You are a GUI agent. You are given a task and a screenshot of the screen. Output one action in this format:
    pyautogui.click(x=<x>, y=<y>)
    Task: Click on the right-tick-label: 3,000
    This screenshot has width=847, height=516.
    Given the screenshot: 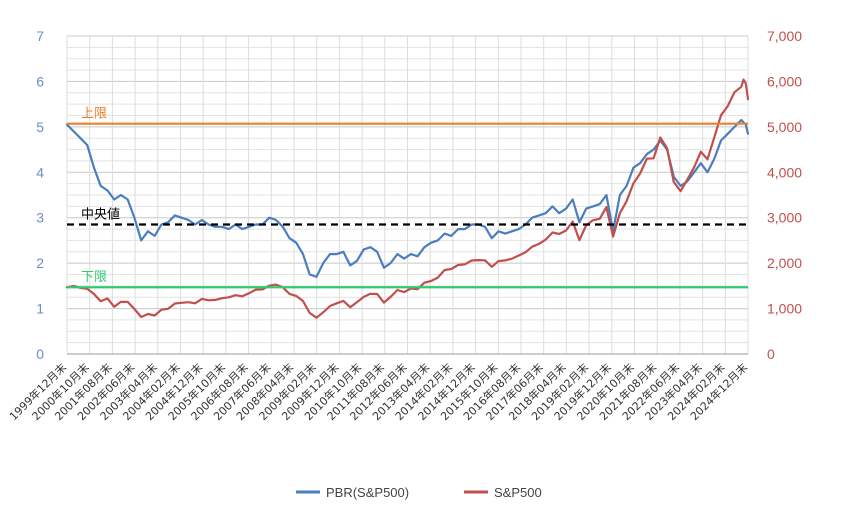 What is the action you would take?
    pyautogui.click(x=784, y=218)
    